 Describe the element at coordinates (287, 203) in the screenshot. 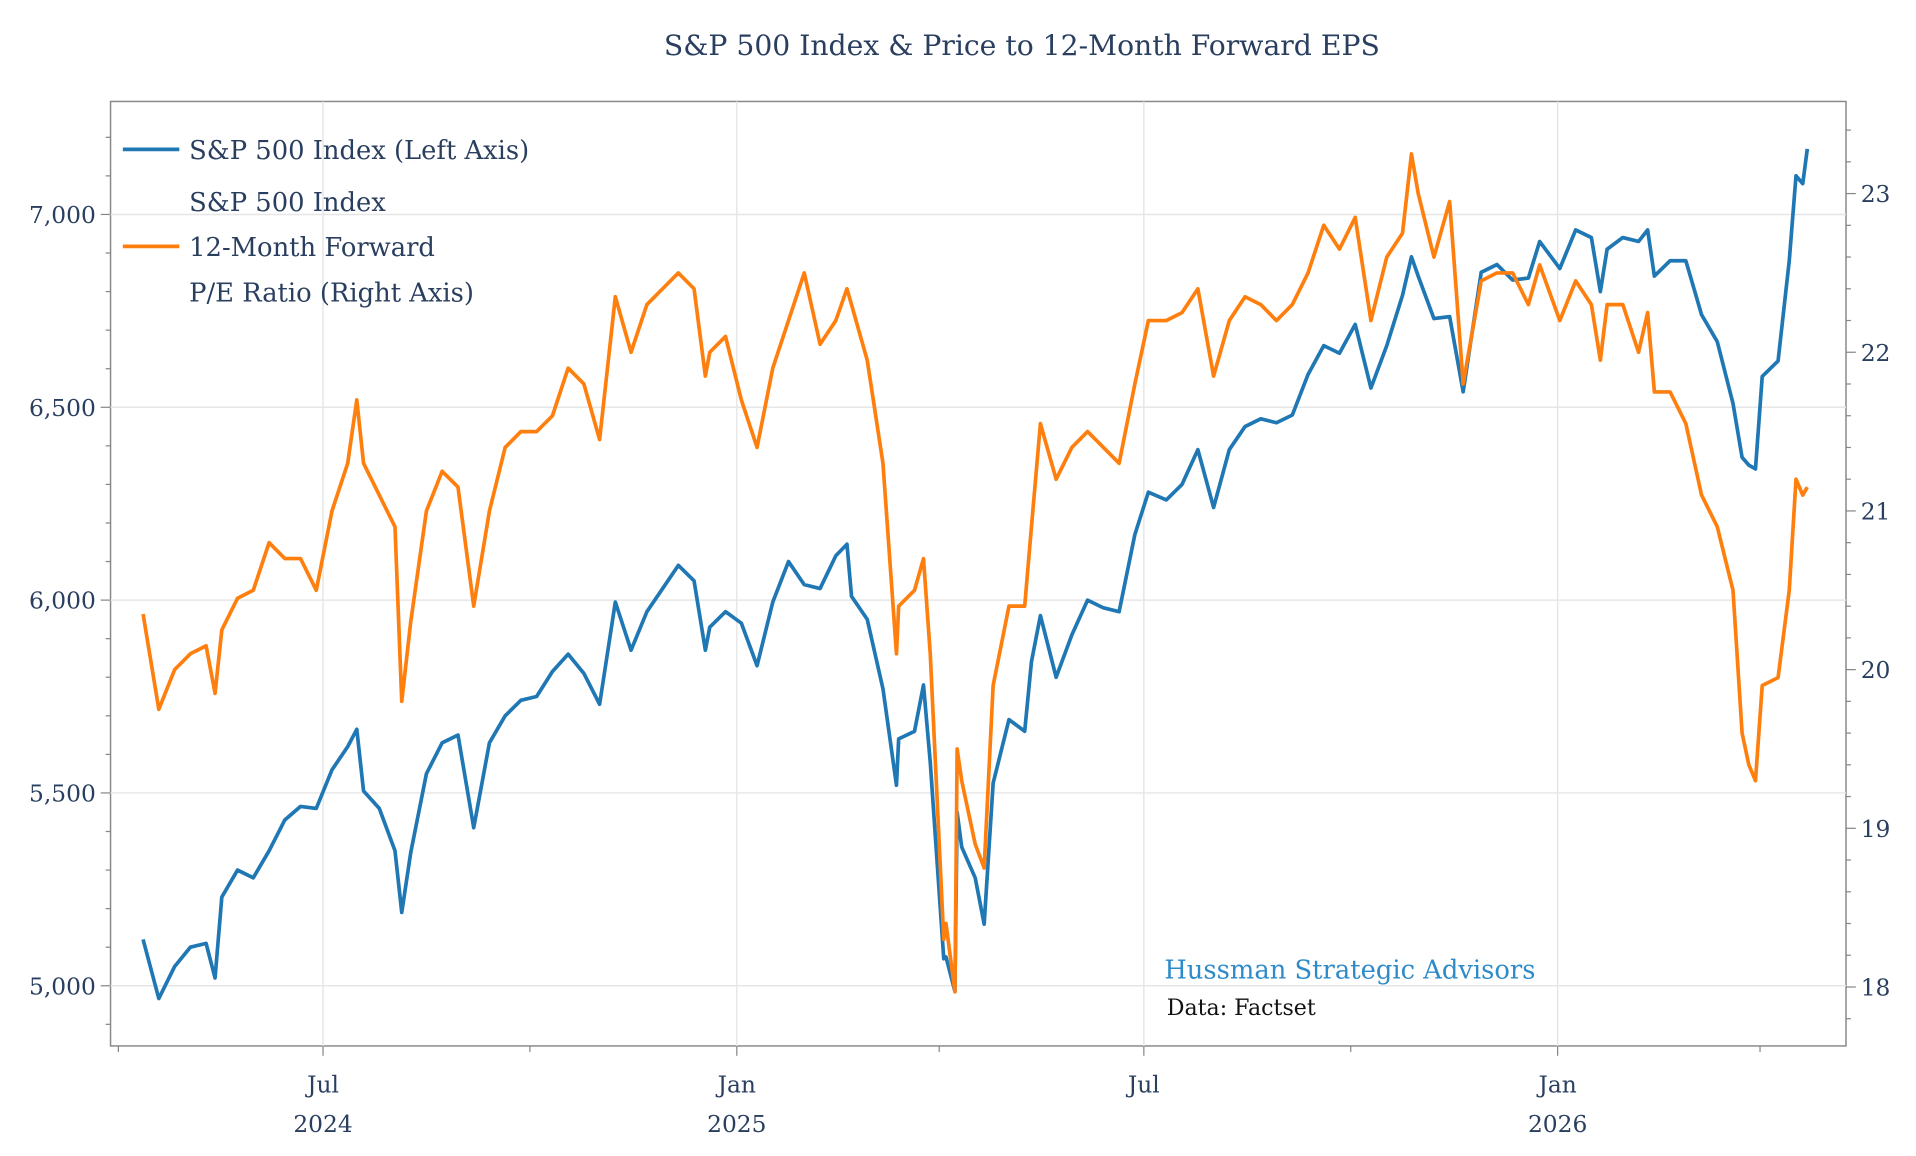

I see `legend-label-pe-line1: S&P 500 Index` at that location.